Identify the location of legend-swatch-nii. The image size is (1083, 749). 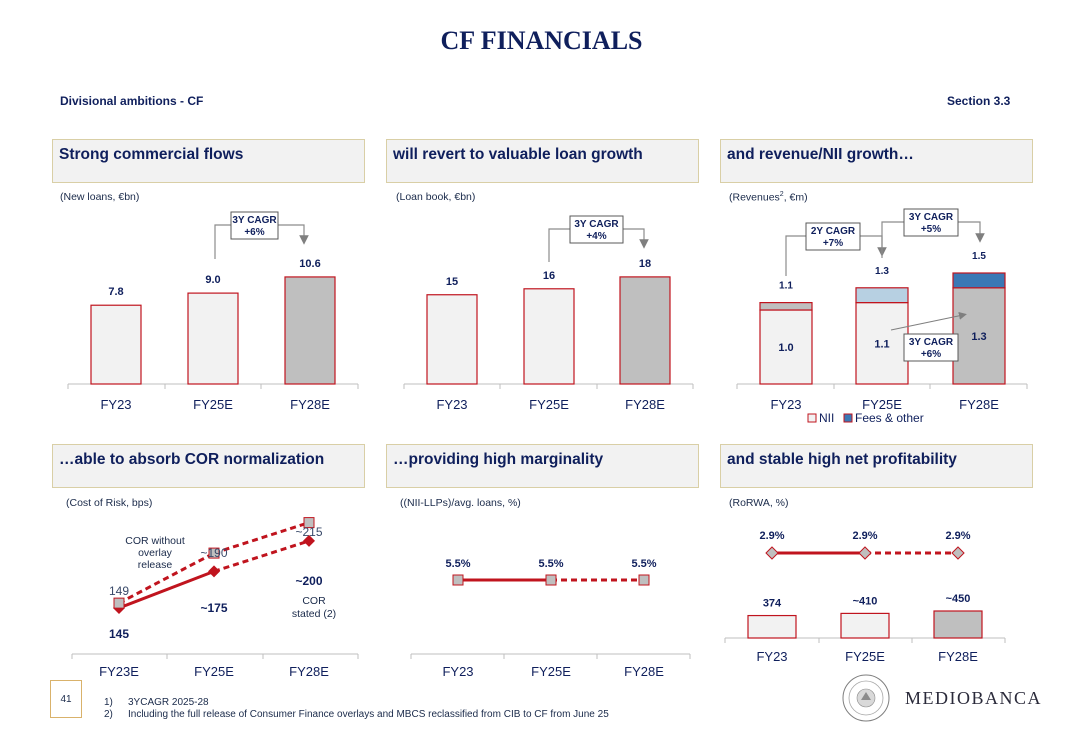
(812, 418).